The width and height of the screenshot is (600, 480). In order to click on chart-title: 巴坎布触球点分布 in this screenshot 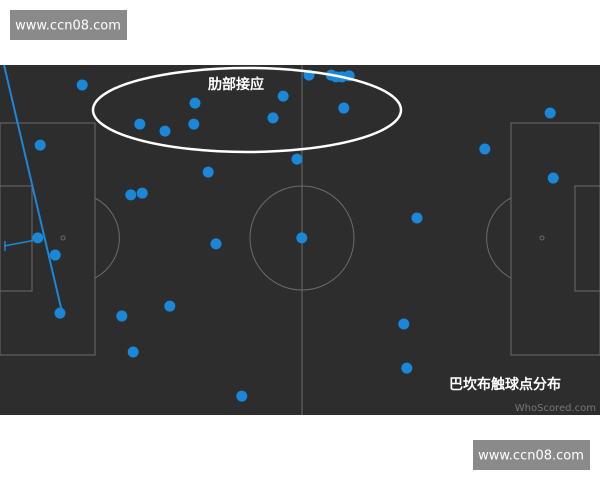, I will do `click(505, 384)`.